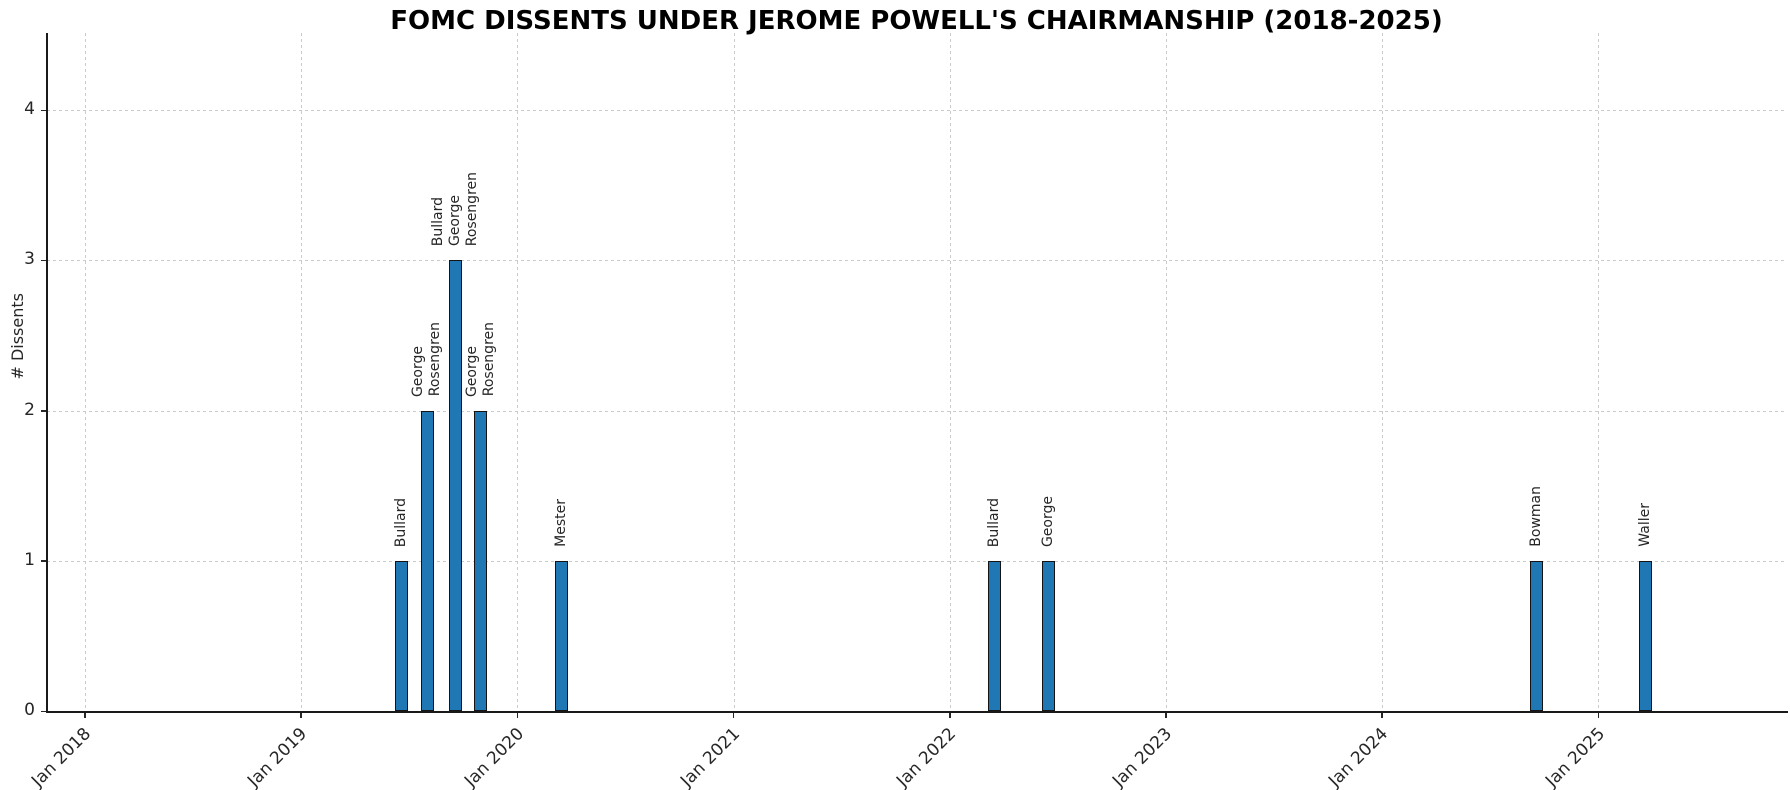 This screenshot has height=790, width=1790. What do you see at coordinates (29, 259) in the screenshot?
I see `y-tick-label: 3` at bounding box center [29, 259].